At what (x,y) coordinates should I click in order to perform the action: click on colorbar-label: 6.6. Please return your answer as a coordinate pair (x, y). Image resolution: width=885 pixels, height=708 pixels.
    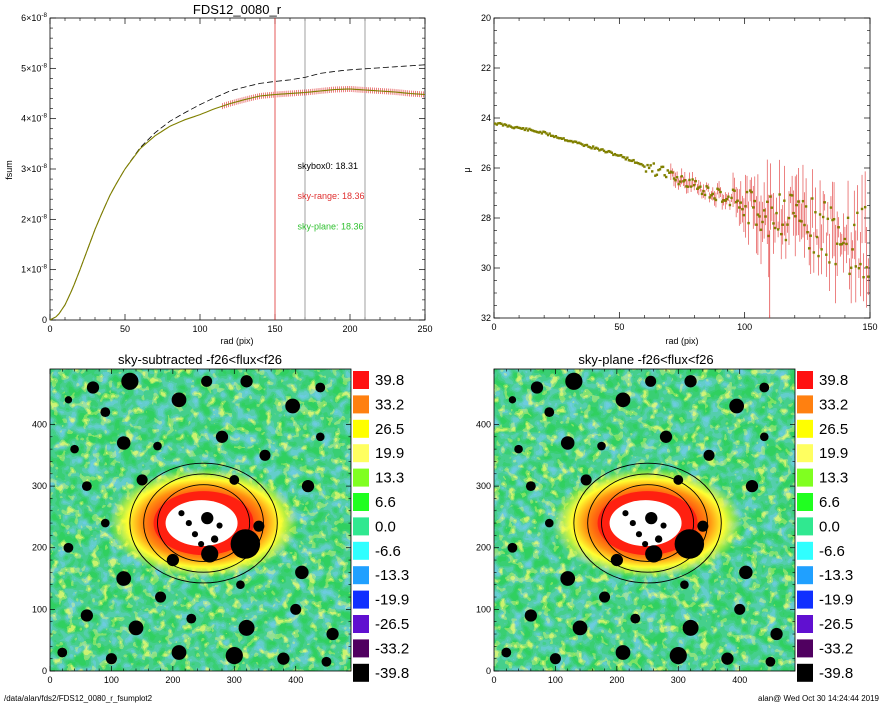
    Looking at the image, I should click on (829, 502).